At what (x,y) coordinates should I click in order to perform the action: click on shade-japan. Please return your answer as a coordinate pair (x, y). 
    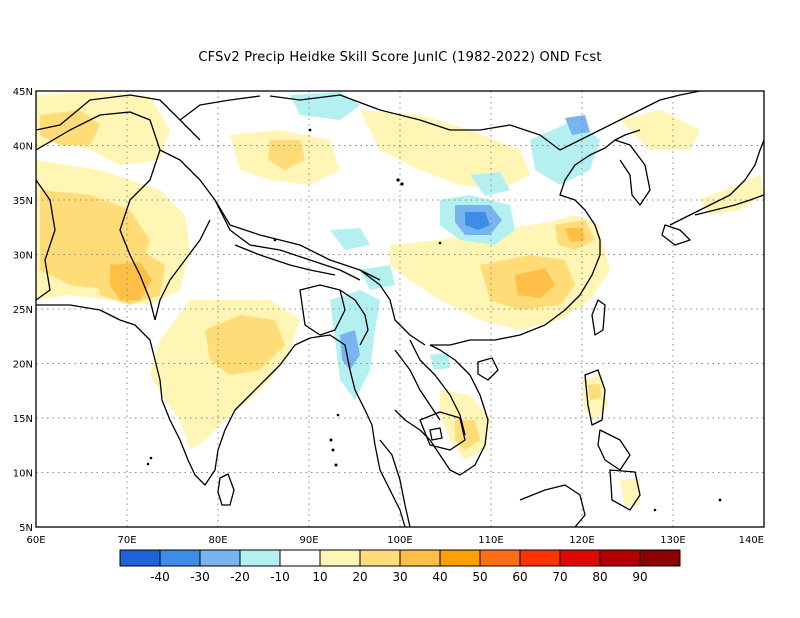
    Looking at the image, I should click on (732, 195).